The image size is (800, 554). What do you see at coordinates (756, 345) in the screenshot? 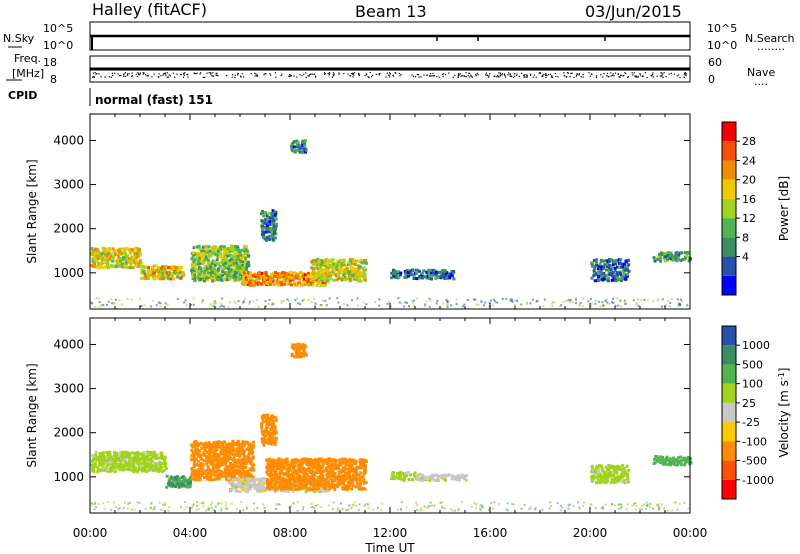
I see `velocity-colorbar-tick-label: 1000` at bounding box center [756, 345].